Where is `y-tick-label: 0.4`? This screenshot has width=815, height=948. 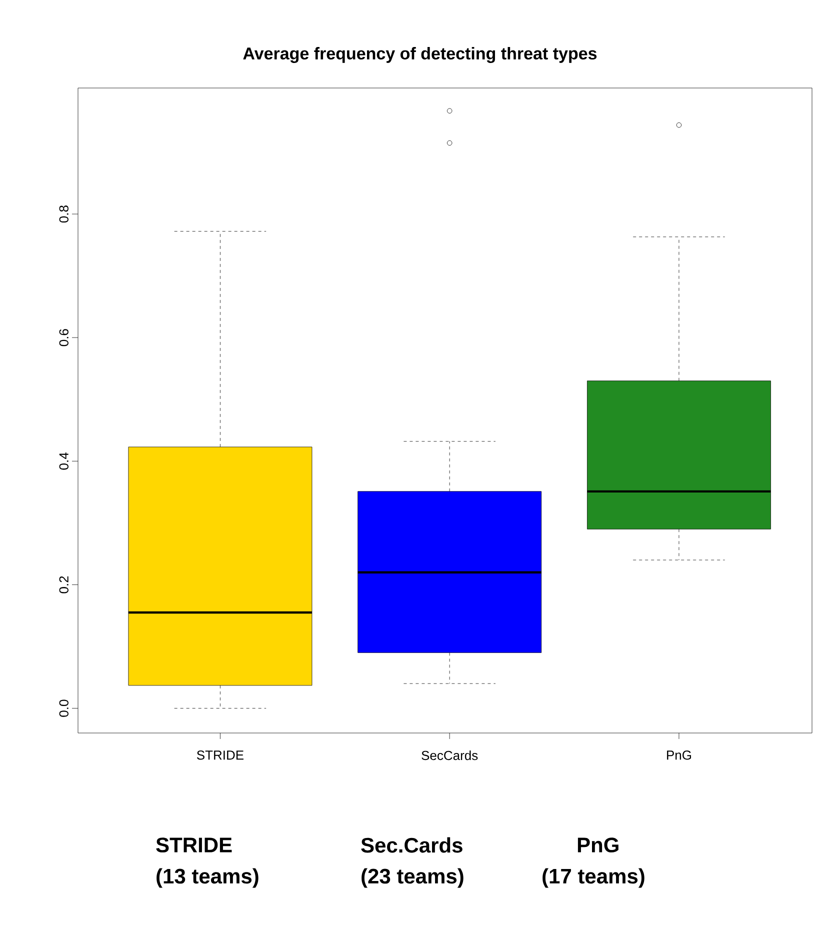 y-tick-label: 0.4 is located at coordinates (63, 461).